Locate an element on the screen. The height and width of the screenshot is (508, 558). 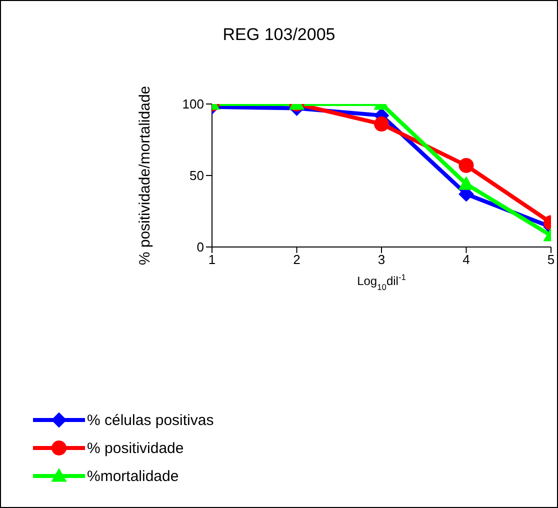
y-tick-label: 0 is located at coordinates (200, 247).